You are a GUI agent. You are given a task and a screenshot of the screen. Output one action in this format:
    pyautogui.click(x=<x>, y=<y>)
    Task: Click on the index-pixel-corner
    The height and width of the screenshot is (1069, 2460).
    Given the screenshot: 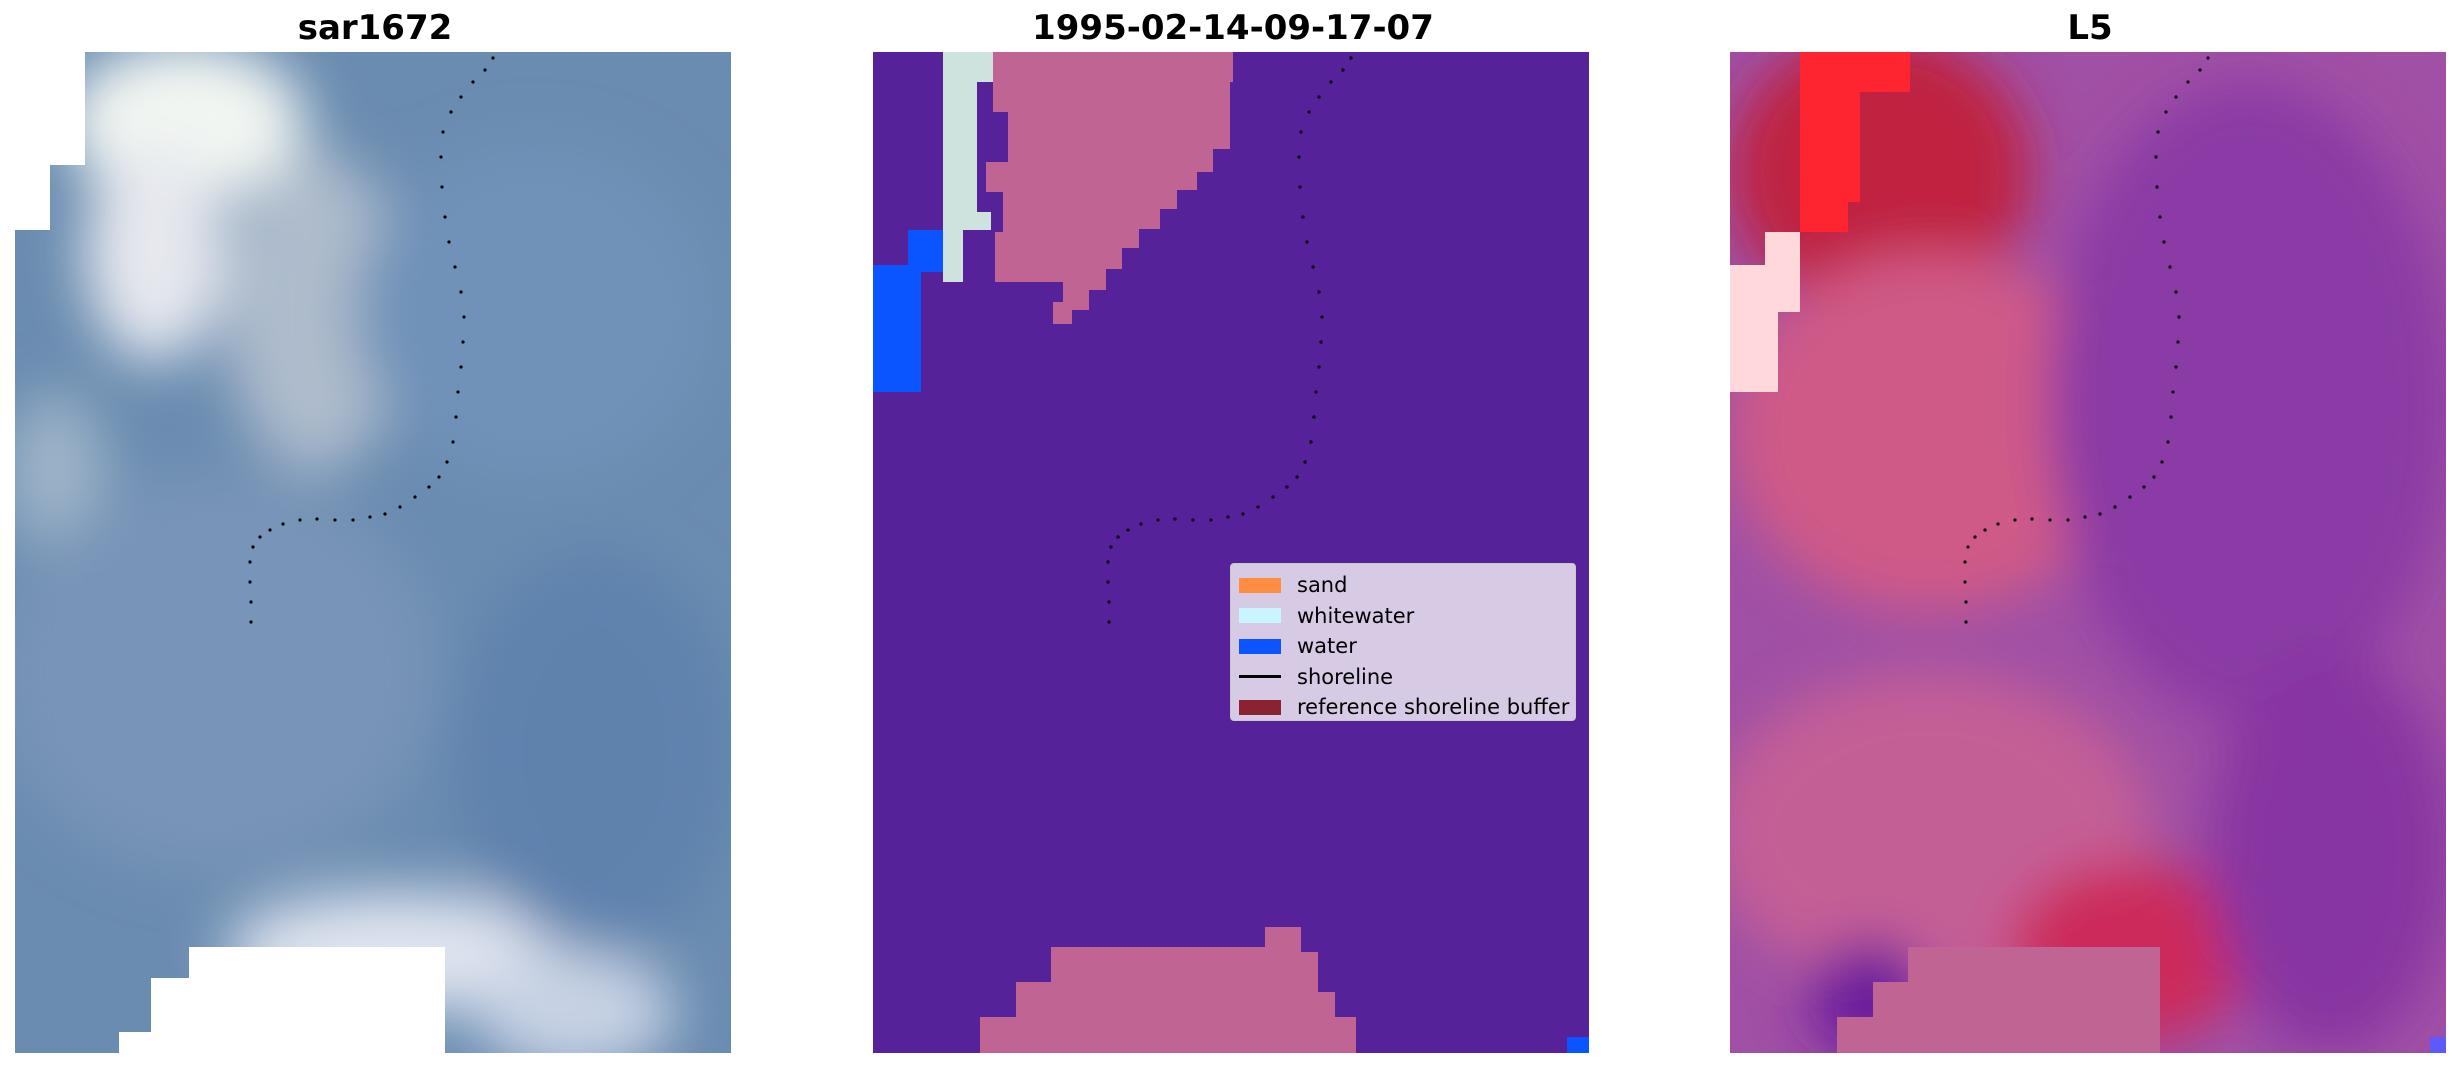 What is the action you would take?
    pyautogui.click(x=2438, y=1045)
    